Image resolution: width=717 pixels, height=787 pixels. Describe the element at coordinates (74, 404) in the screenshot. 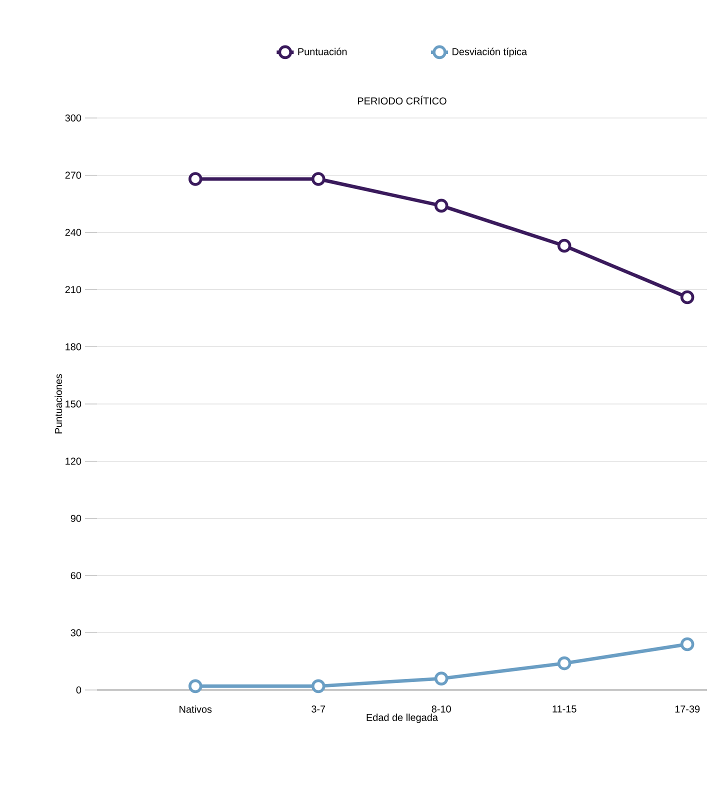

I see `y-tick-label: 150` at that location.